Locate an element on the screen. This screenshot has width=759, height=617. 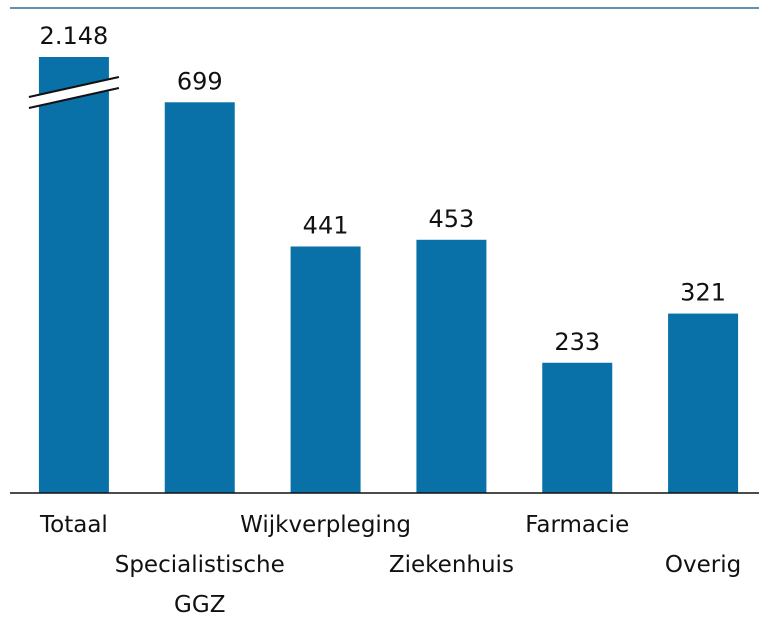
category-label: Ziekenhuis is located at coordinates (451, 565).